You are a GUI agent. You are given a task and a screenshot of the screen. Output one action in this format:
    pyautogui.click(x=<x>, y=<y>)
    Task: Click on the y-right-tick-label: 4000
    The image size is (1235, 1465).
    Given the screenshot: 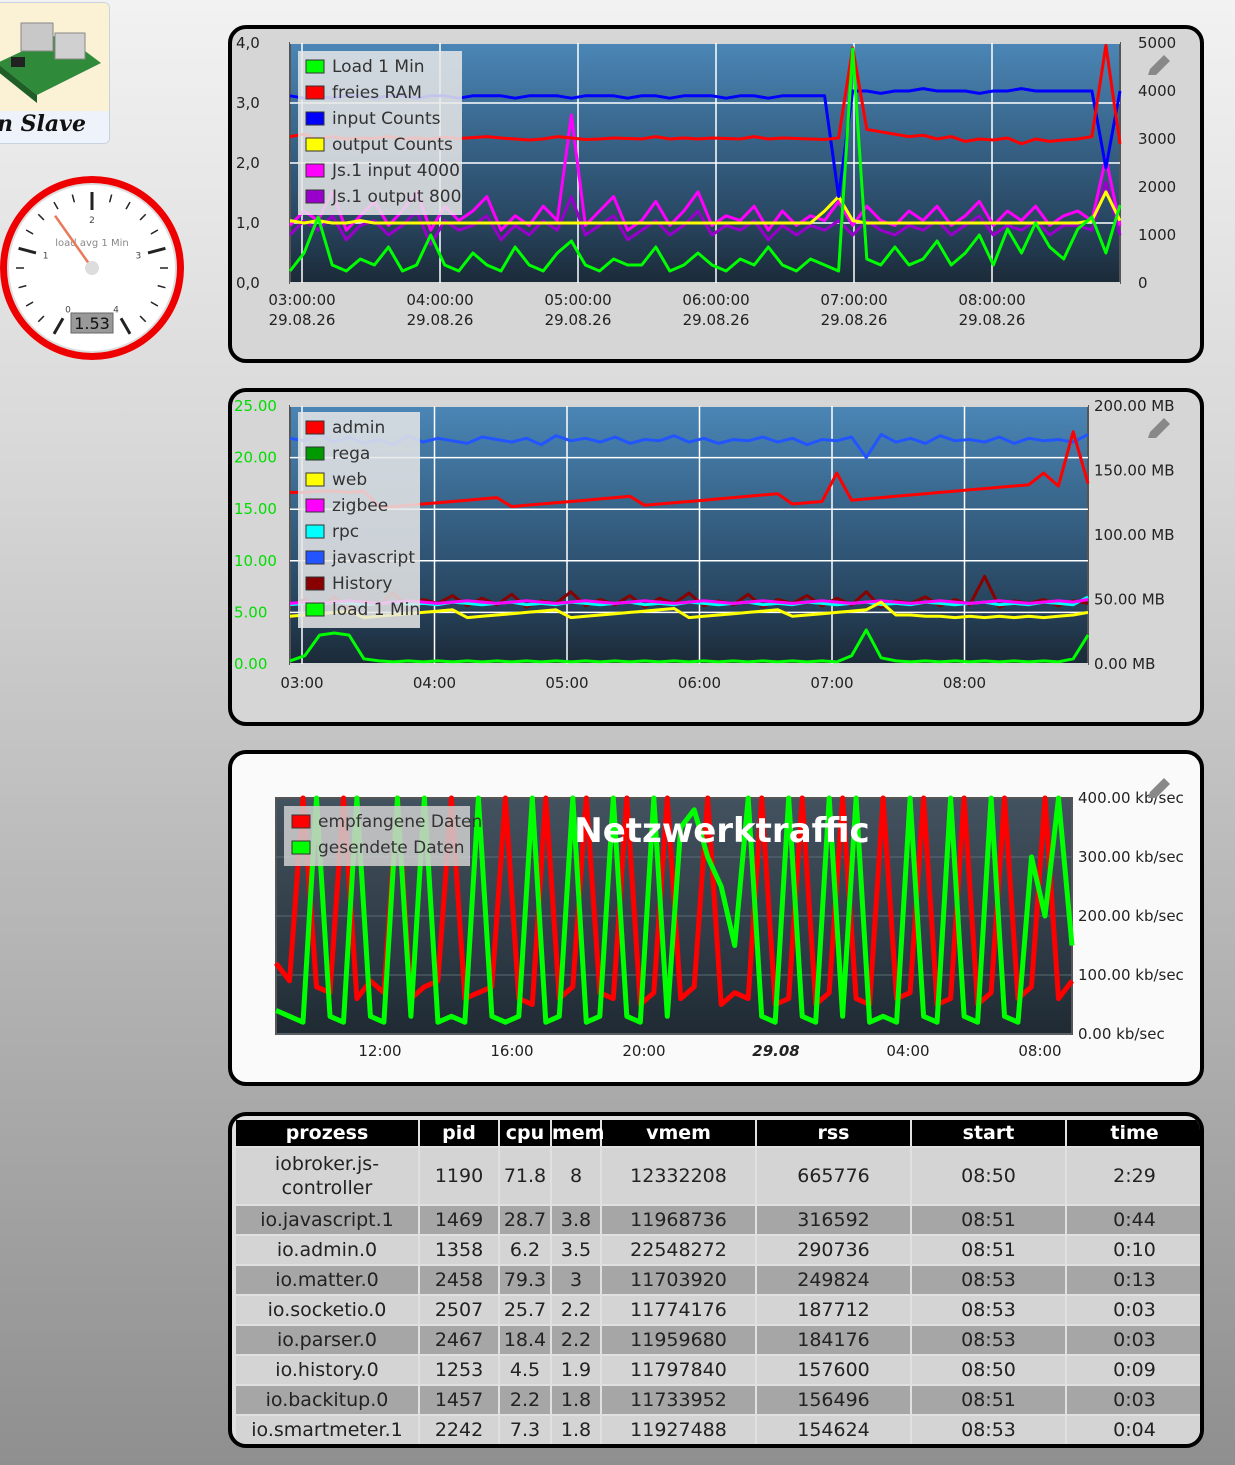 What is the action you would take?
    pyautogui.click(x=1157, y=91)
    